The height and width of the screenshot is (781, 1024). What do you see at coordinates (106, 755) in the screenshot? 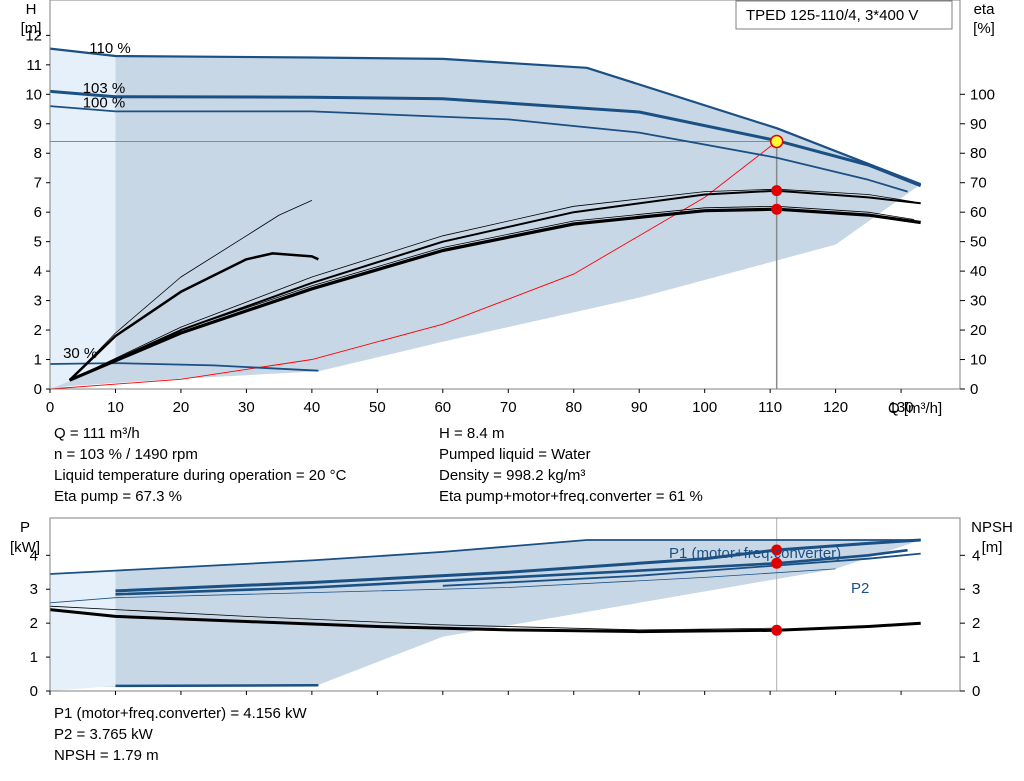
I see `info-npsh: NPSH = 1.79 m` at bounding box center [106, 755].